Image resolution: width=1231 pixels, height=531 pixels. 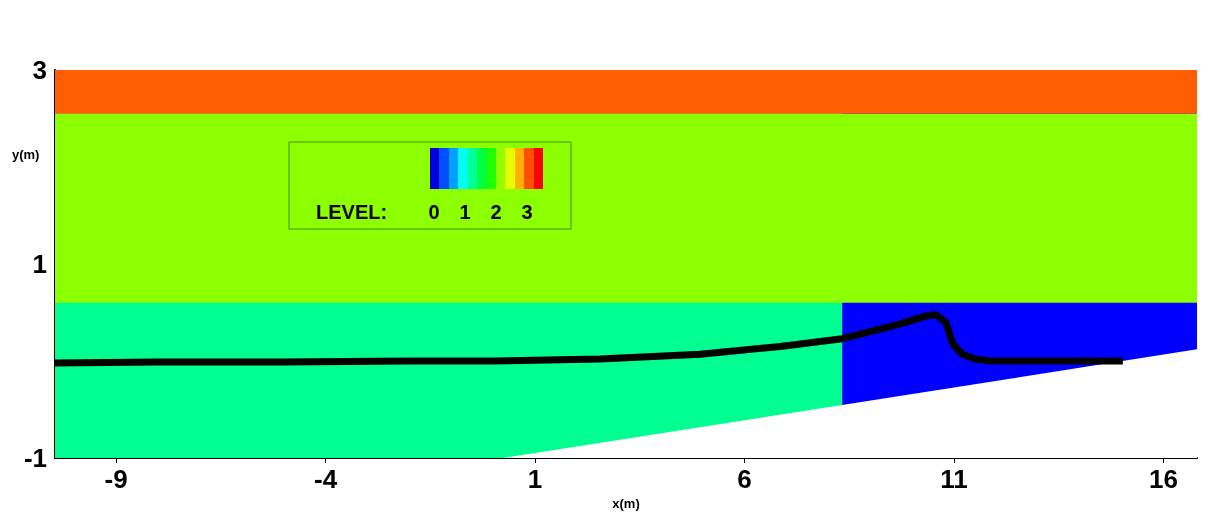 I want to click on y-tick-label: -1, so click(x=35, y=458).